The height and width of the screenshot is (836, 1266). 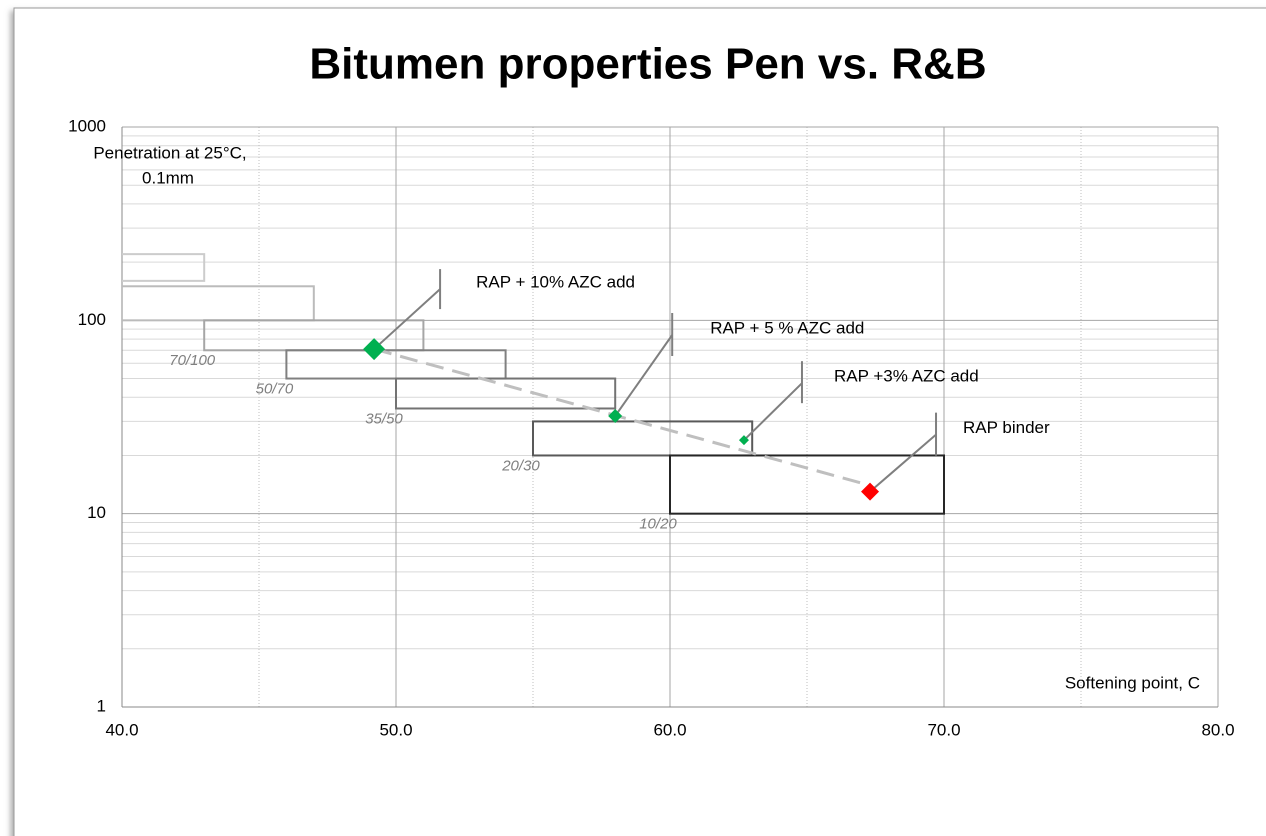 I want to click on grade-label: 35/50, so click(x=384, y=418).